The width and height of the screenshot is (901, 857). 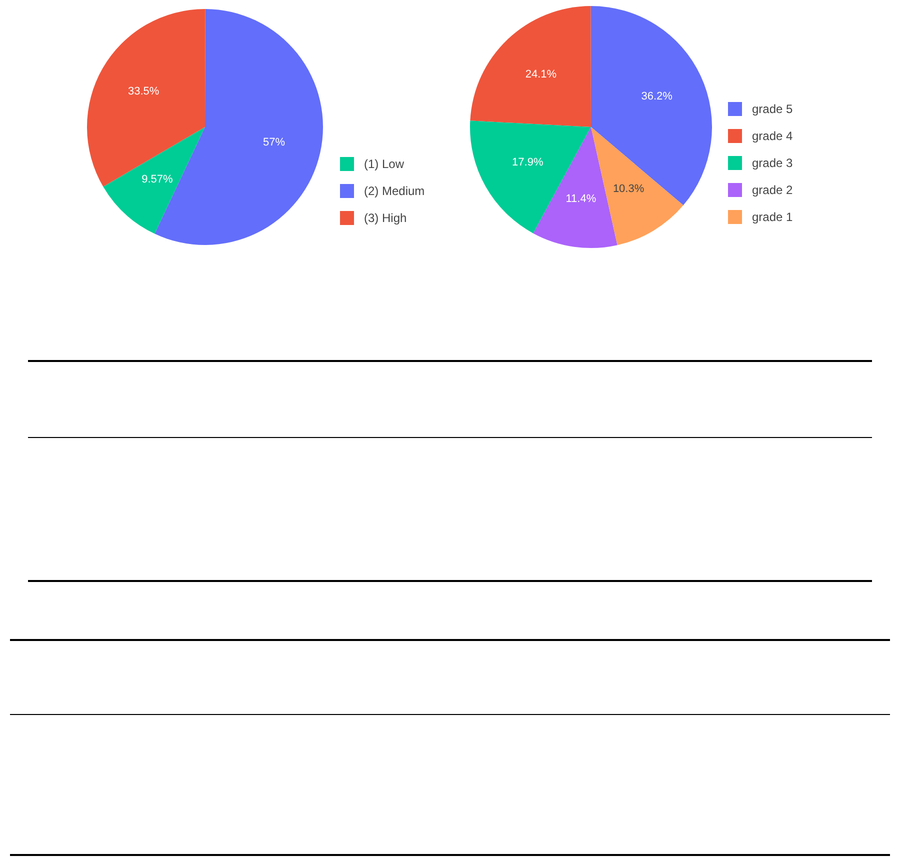 I want to click on legend-label: (3) High, so click(x=385, y=217).